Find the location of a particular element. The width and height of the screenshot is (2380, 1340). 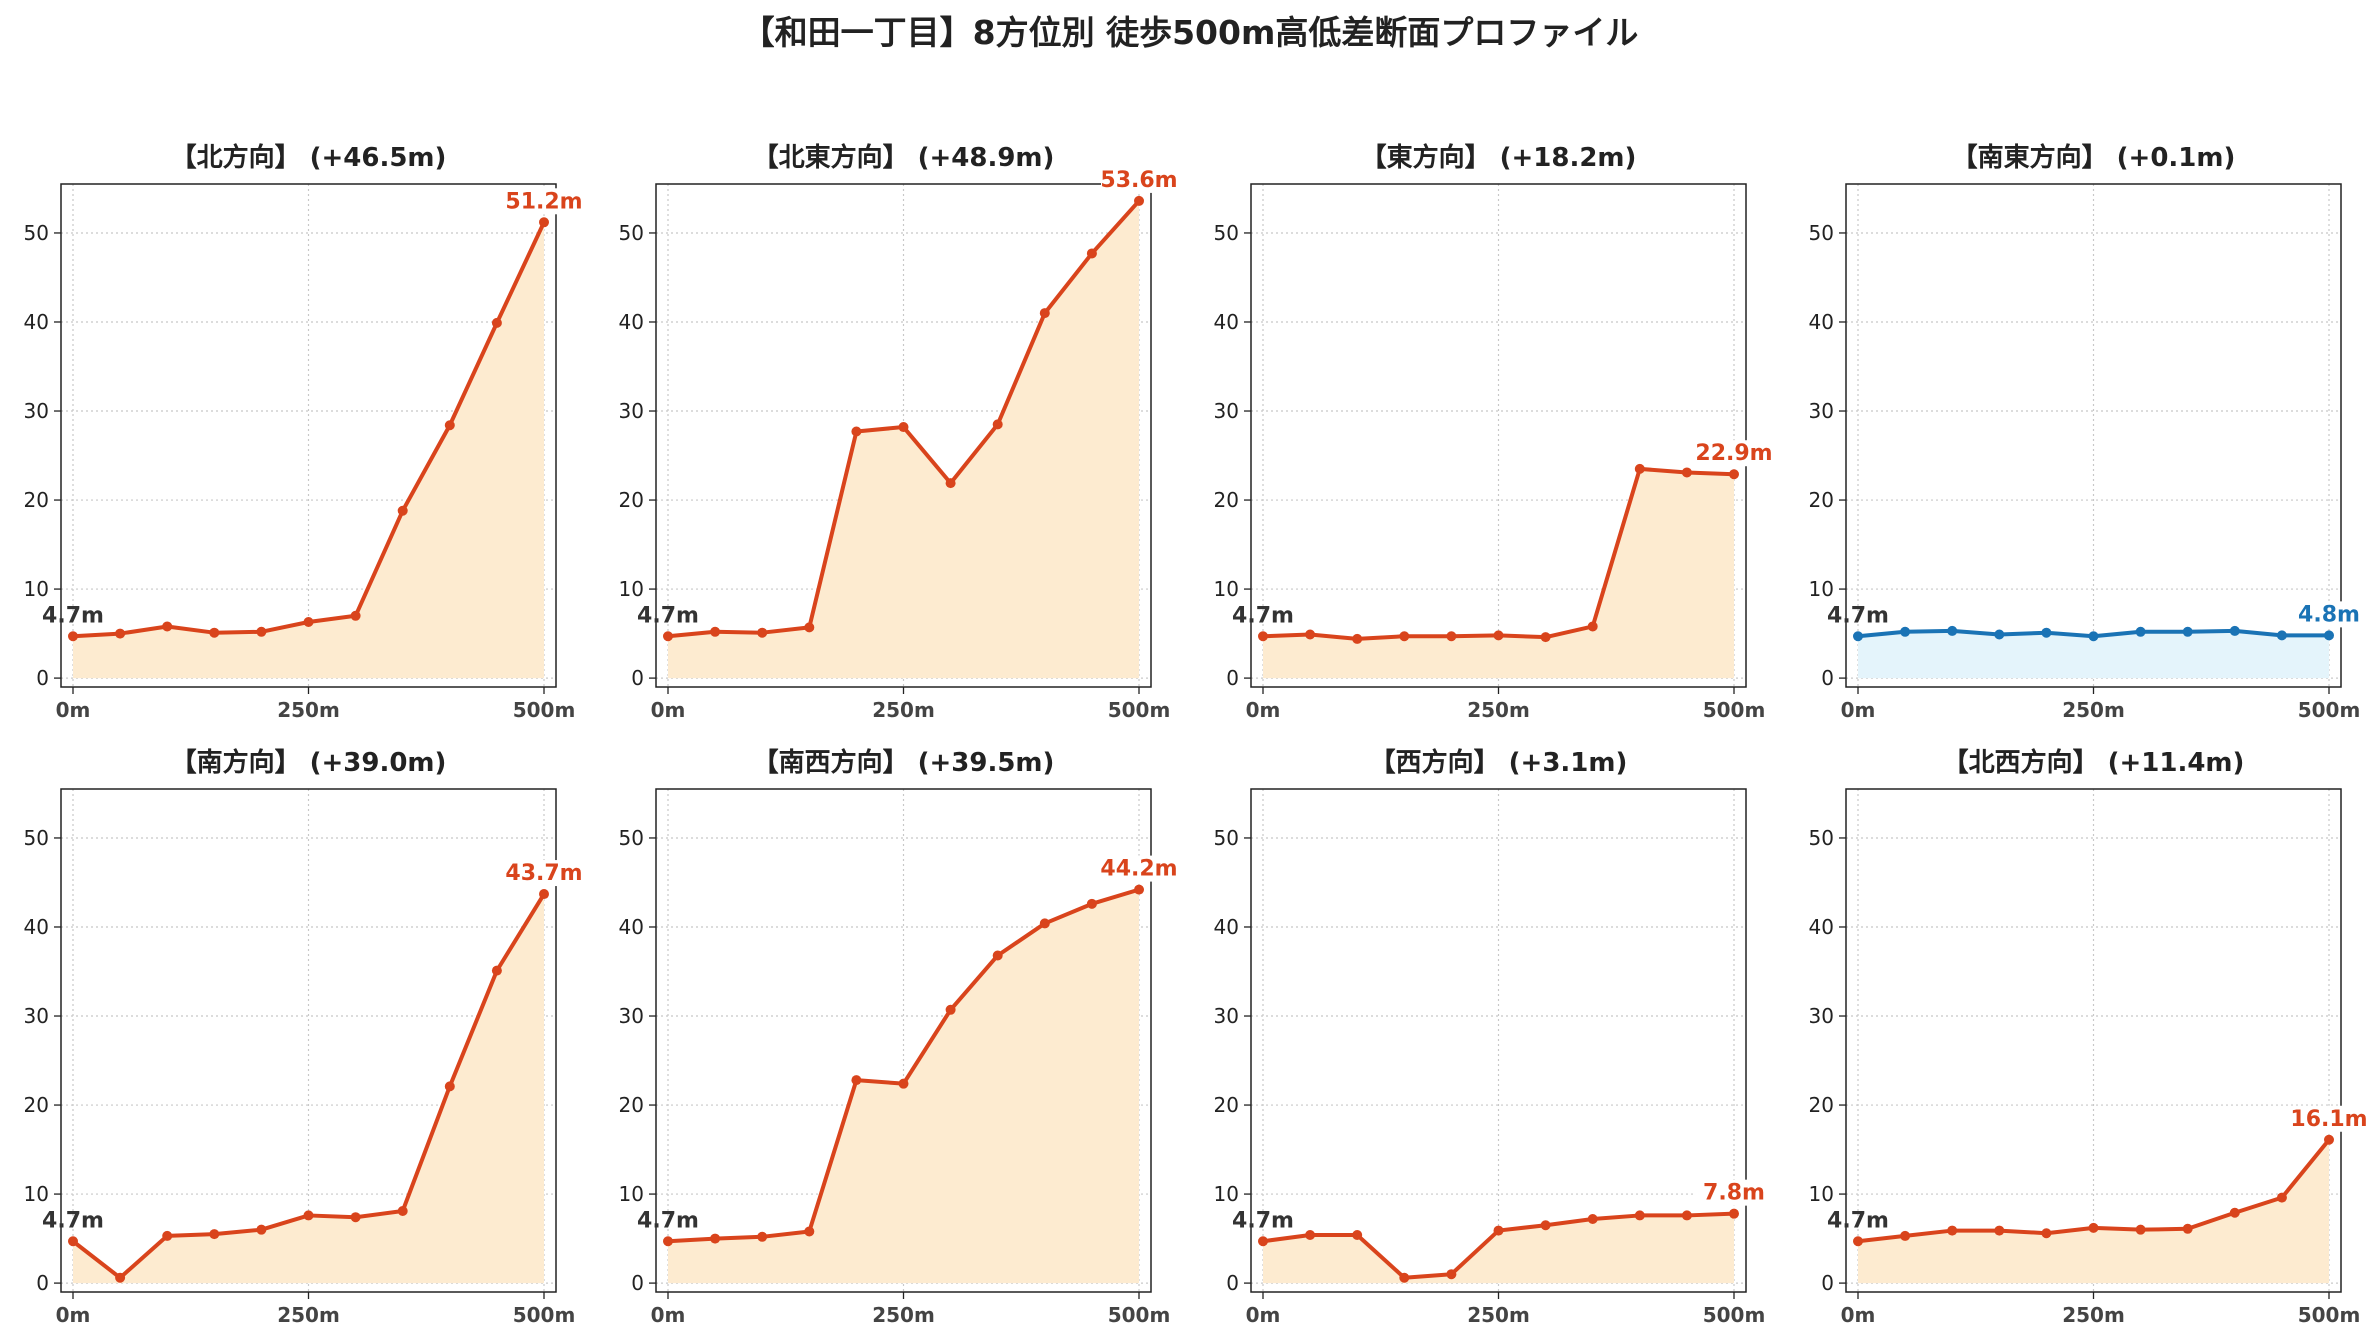

end-elevation-label: 51.2m is located at coordinates (543, 201).